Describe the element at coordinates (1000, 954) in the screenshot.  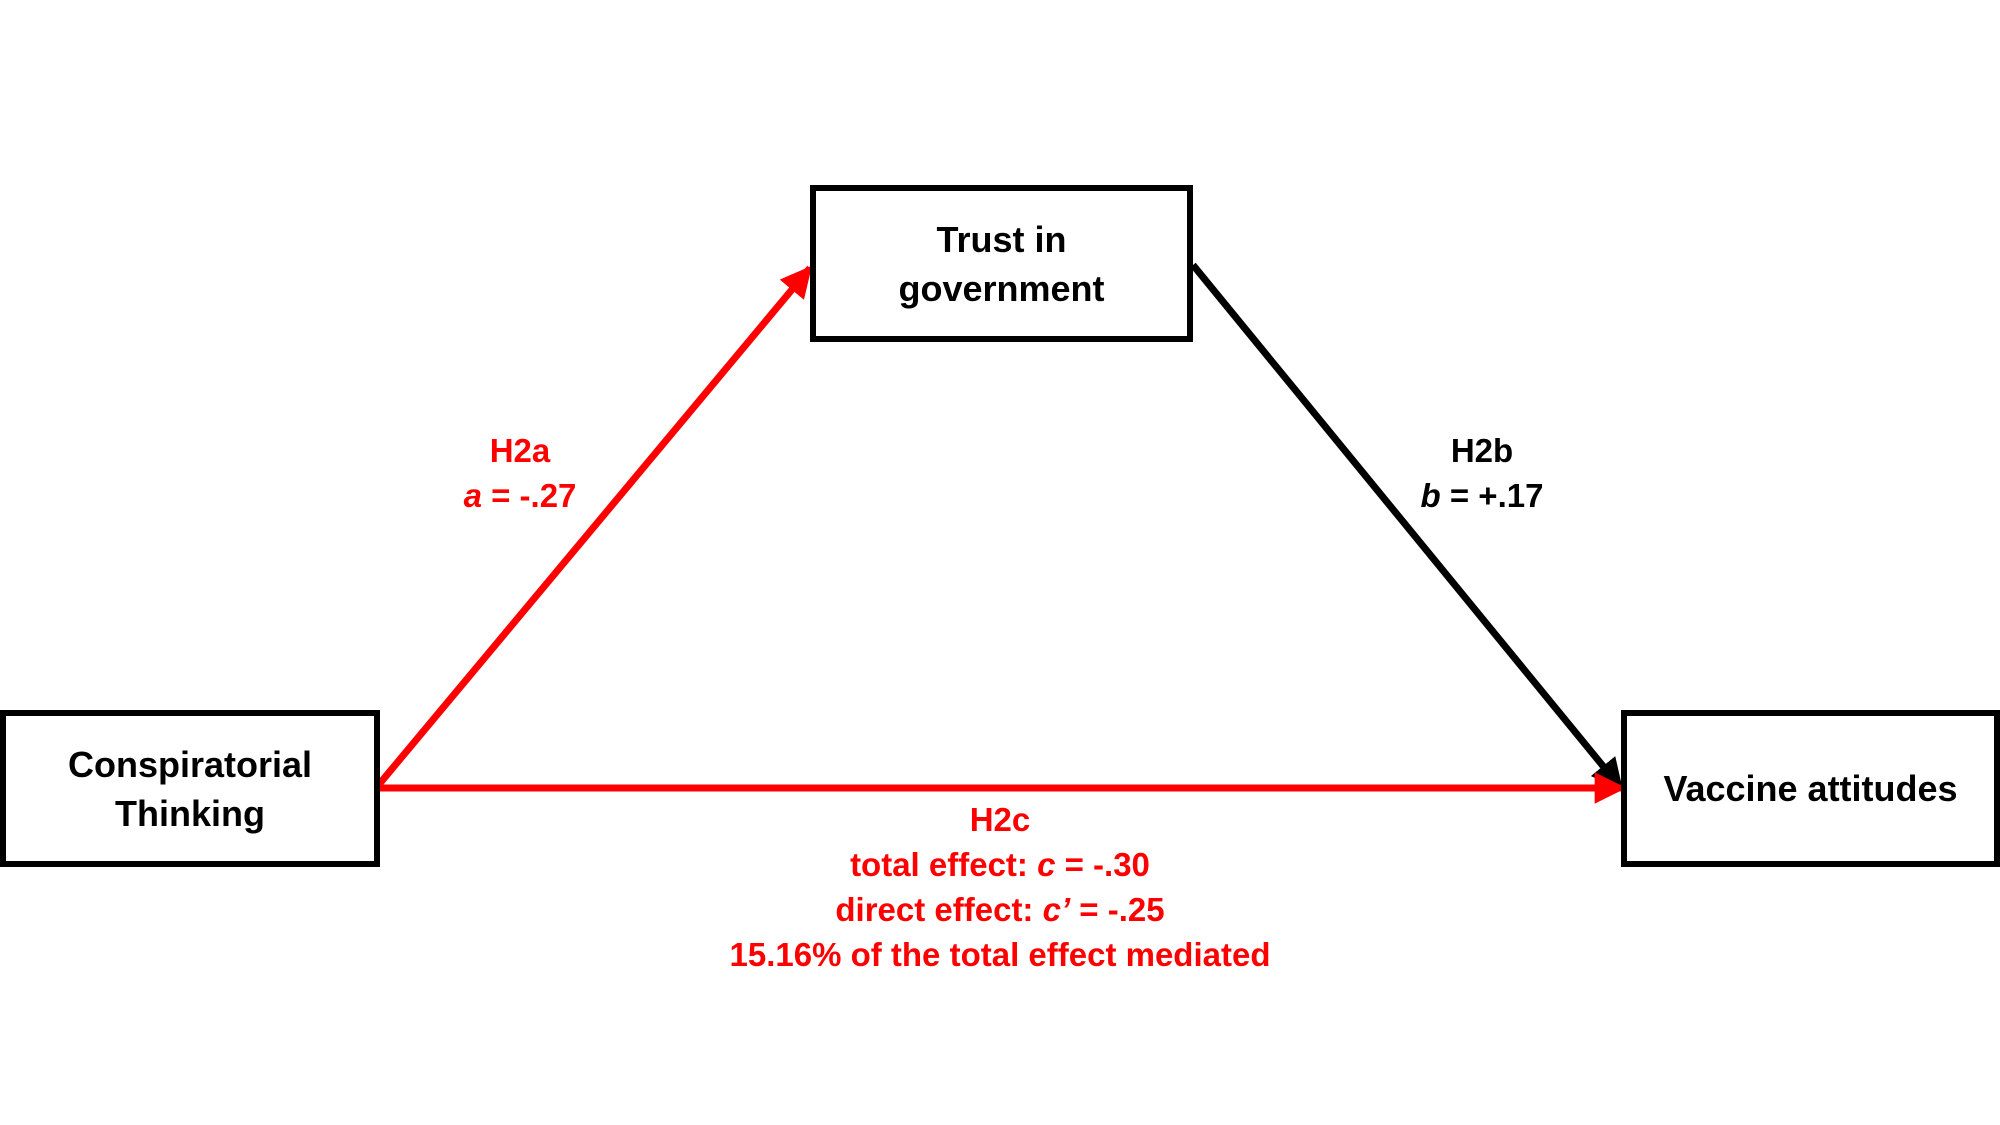
I see `path-c-mediated-share: 15.16% of the total effect mediated` at that location.